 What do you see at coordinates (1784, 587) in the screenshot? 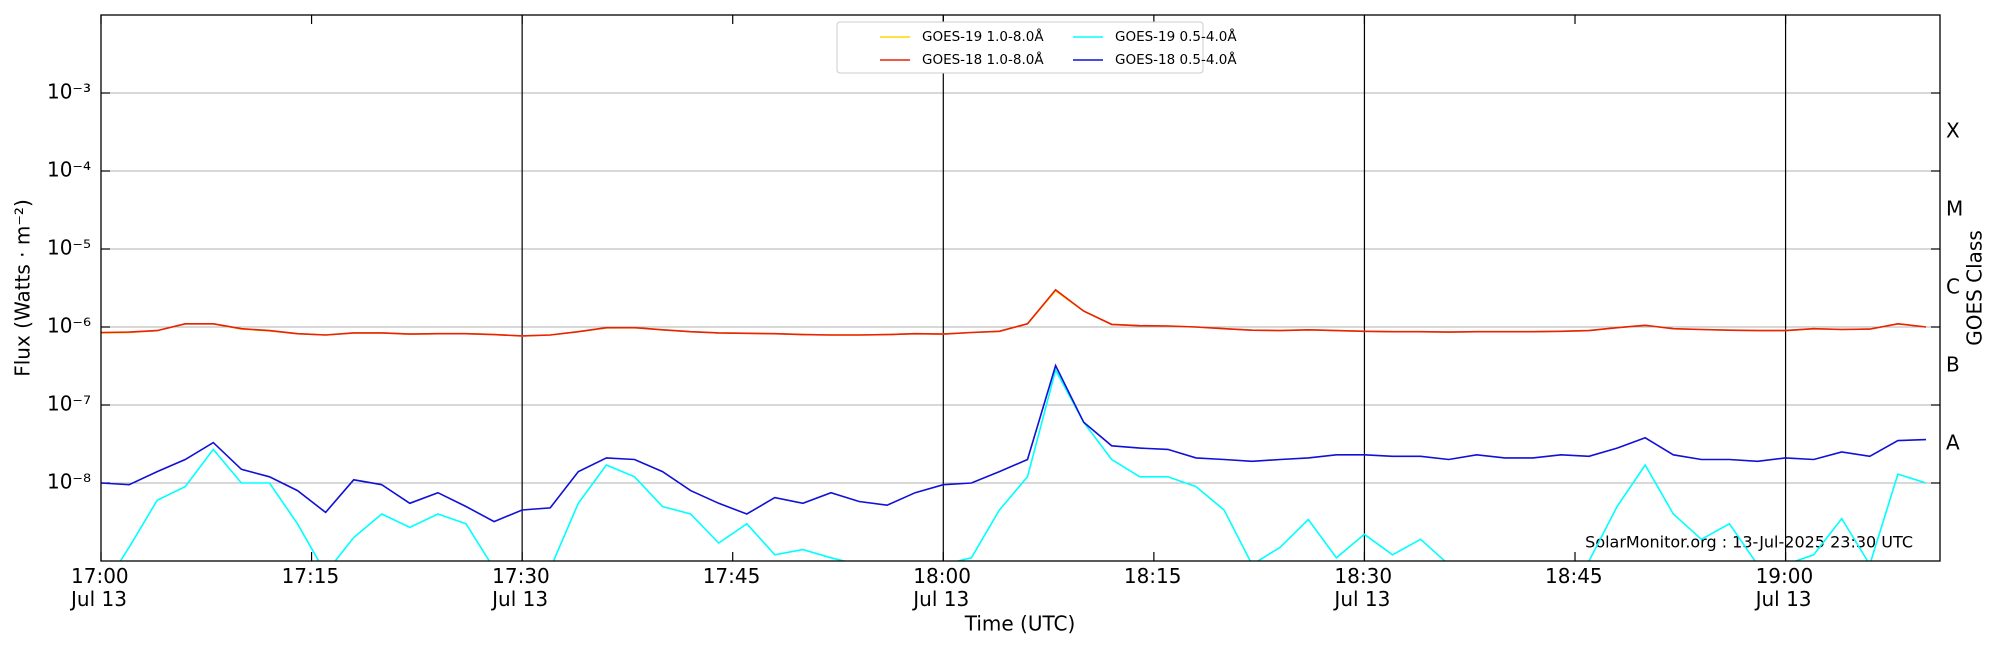
I see `x-tick-label: 19:00 Jul 13` at bounding box center [1784, 587].